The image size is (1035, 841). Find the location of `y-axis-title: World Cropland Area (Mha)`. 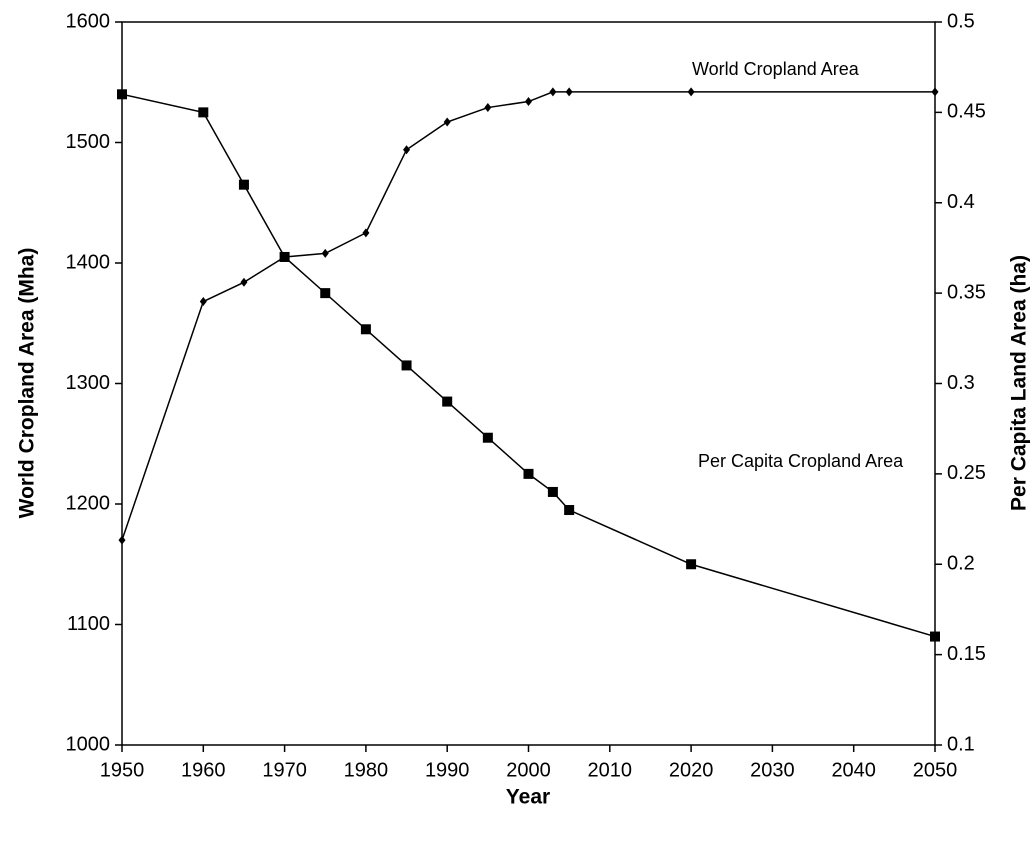

y-axis-title: World Cropland Area (Mha) is located at coordinates (27, 383).